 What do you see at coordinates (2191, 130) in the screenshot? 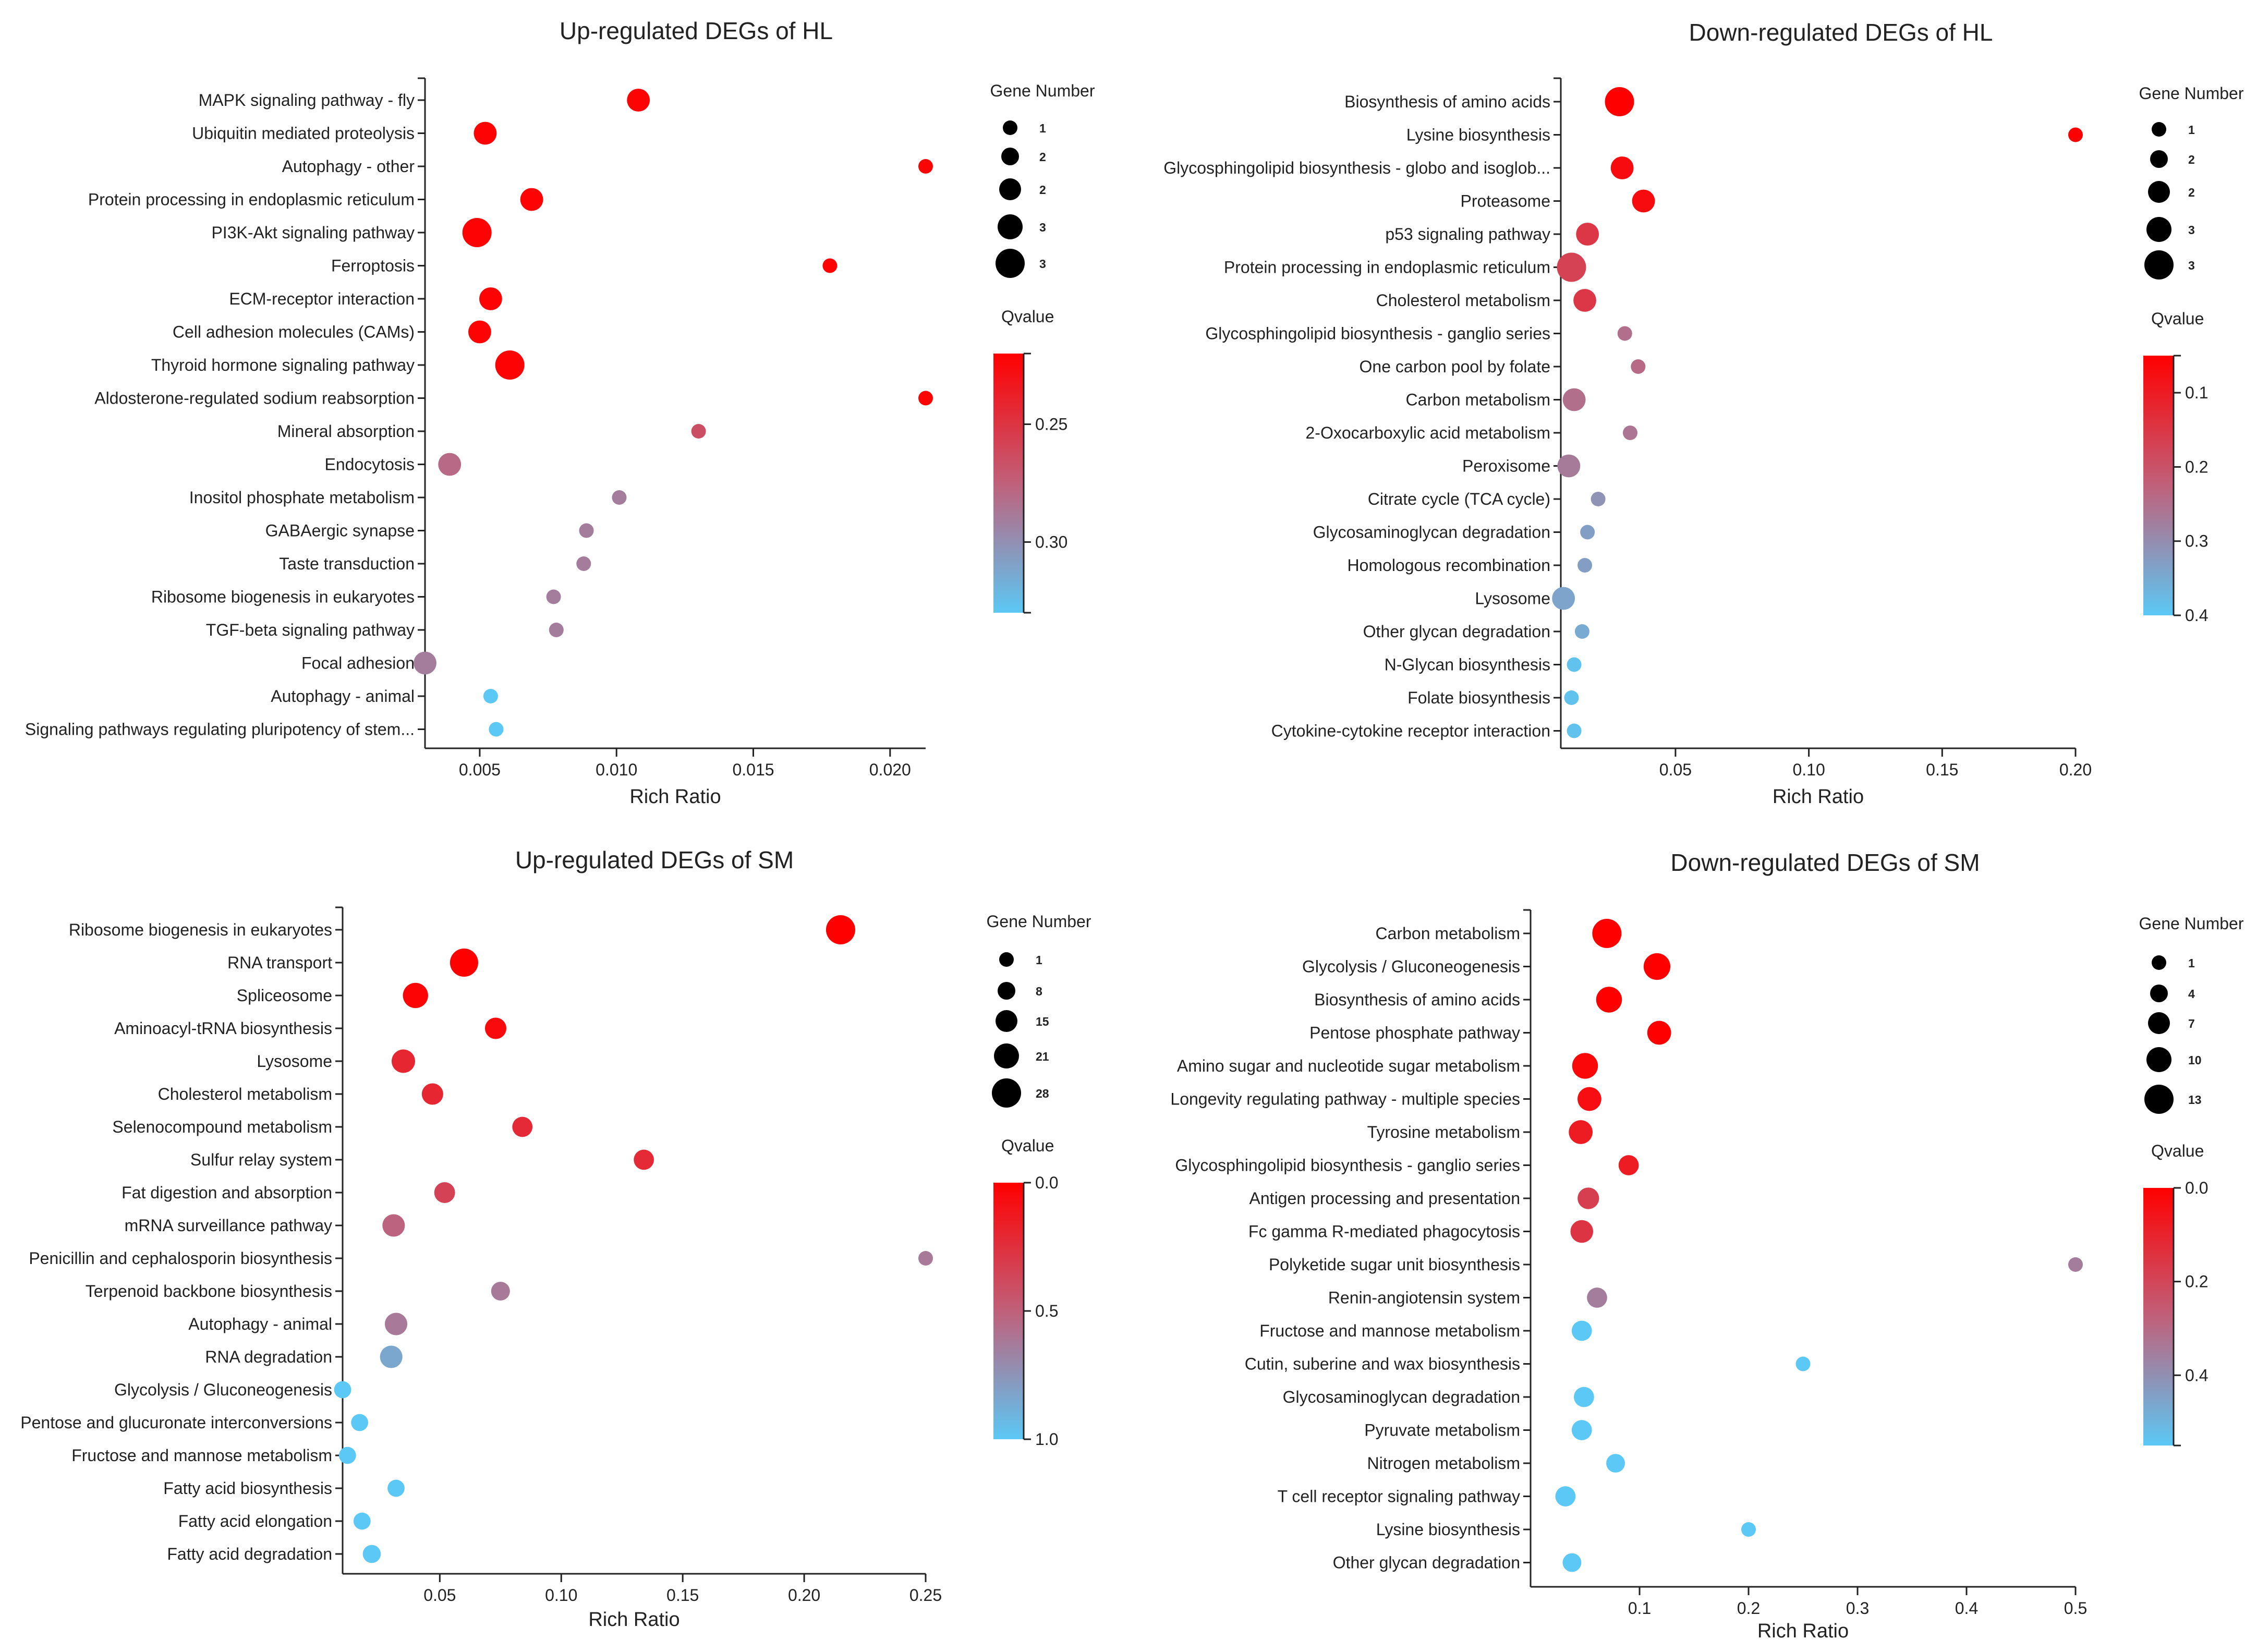
I see `size-legend-label: 1` at bounding box center [2191, 130].